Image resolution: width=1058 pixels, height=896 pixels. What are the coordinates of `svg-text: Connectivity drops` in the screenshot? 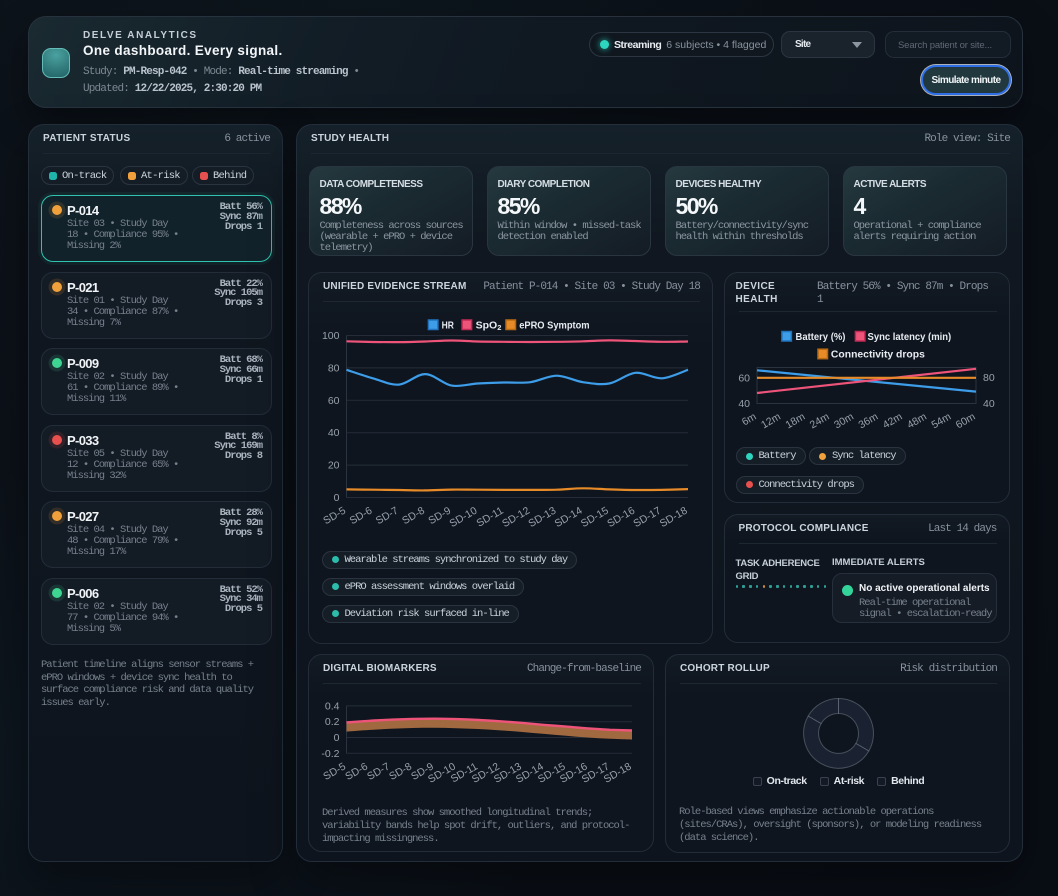 It's located at (877, 355).